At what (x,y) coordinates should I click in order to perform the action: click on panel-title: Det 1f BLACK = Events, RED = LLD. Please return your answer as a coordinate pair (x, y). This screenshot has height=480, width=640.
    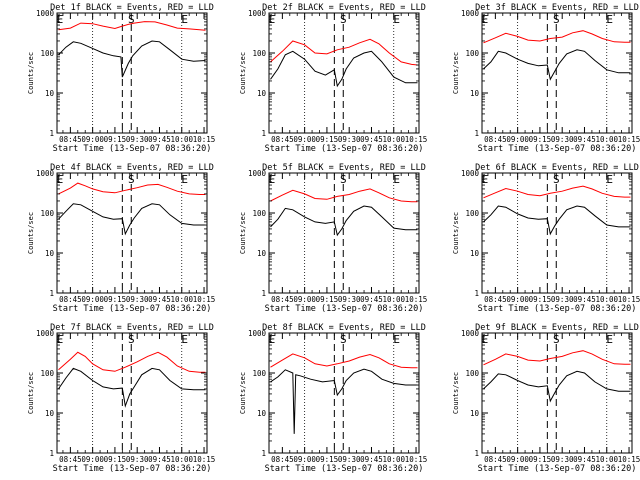
    Looking at the image, I should click on (132, 8).